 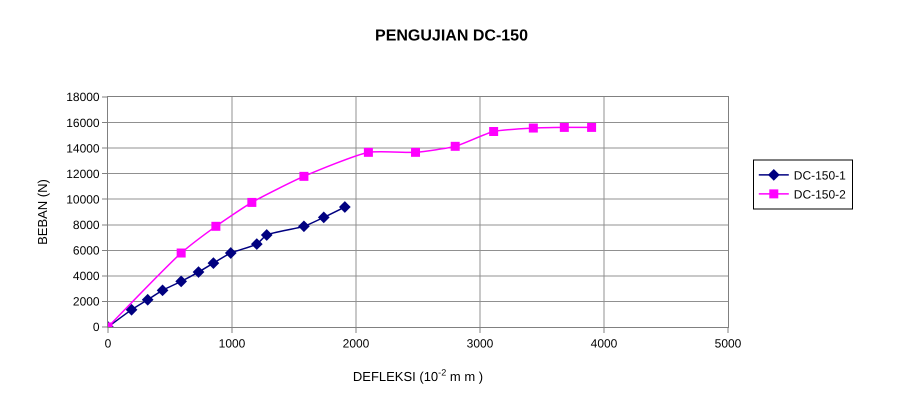 What do you see at coordinates (86, 301) in the screenshot?
I see `y-tick-label: 2000` at bounding box center [86, 301].